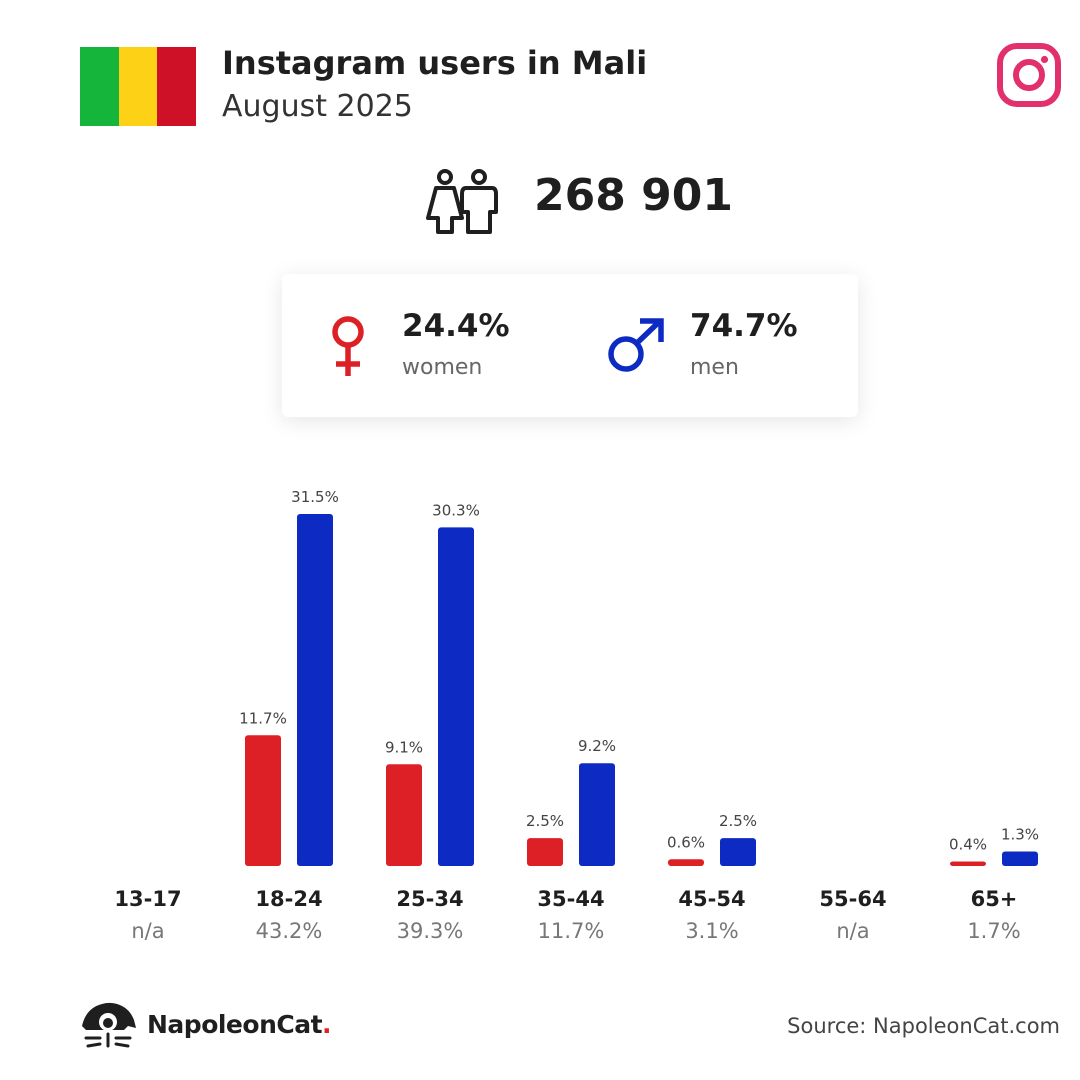  What do you see at coordinates (1020, 834) in the screenshot?
I see `bar-label-men-65+: 1.3%` at bounding box center [1020, 834].